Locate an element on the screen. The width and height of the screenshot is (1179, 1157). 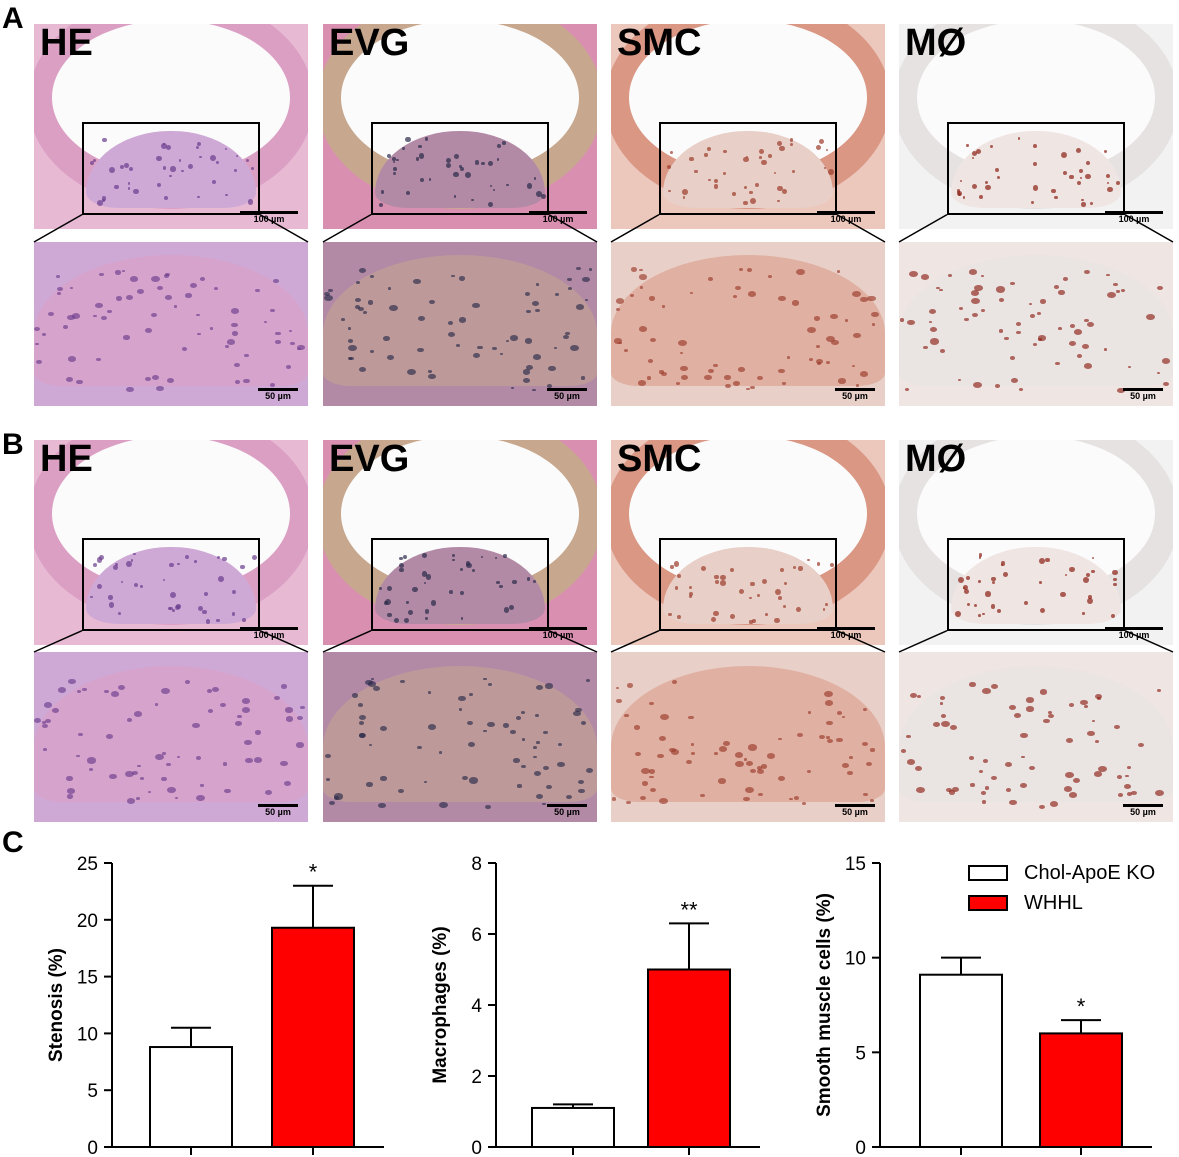
y-tick-label: 8 is located at coordinates (476, 864).